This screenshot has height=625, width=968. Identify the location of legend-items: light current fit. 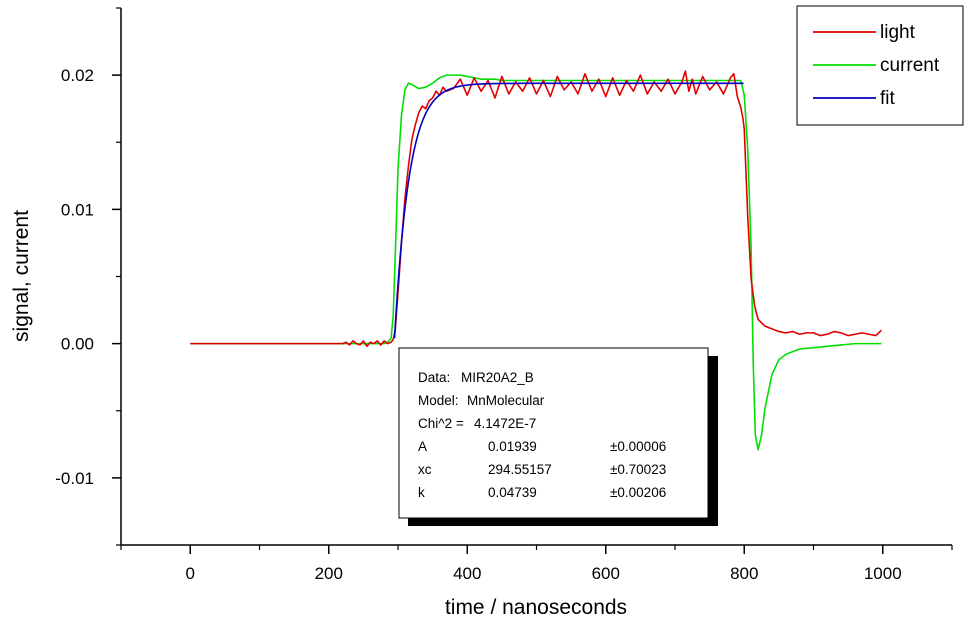
(876, 65).